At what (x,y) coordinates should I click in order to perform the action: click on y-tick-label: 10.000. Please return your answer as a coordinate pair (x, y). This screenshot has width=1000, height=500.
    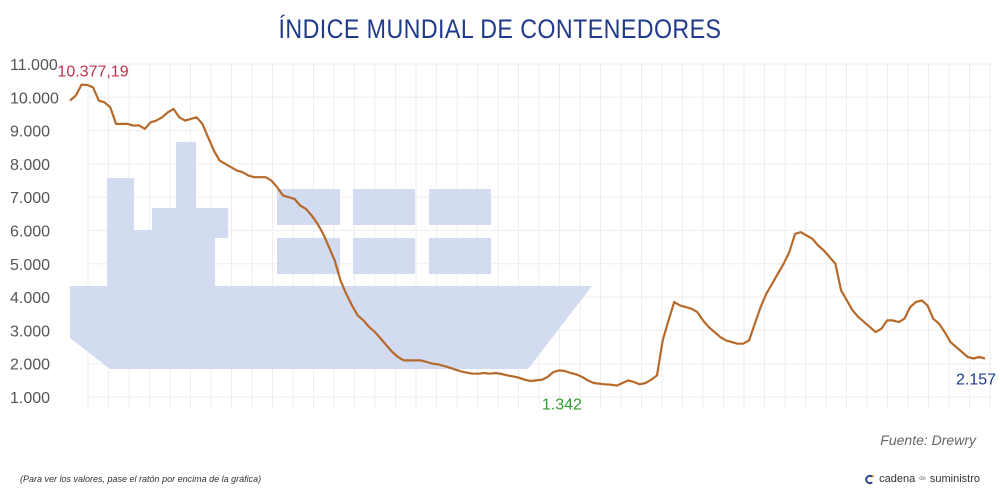
    Looking at the image, I should click on (34, 98).